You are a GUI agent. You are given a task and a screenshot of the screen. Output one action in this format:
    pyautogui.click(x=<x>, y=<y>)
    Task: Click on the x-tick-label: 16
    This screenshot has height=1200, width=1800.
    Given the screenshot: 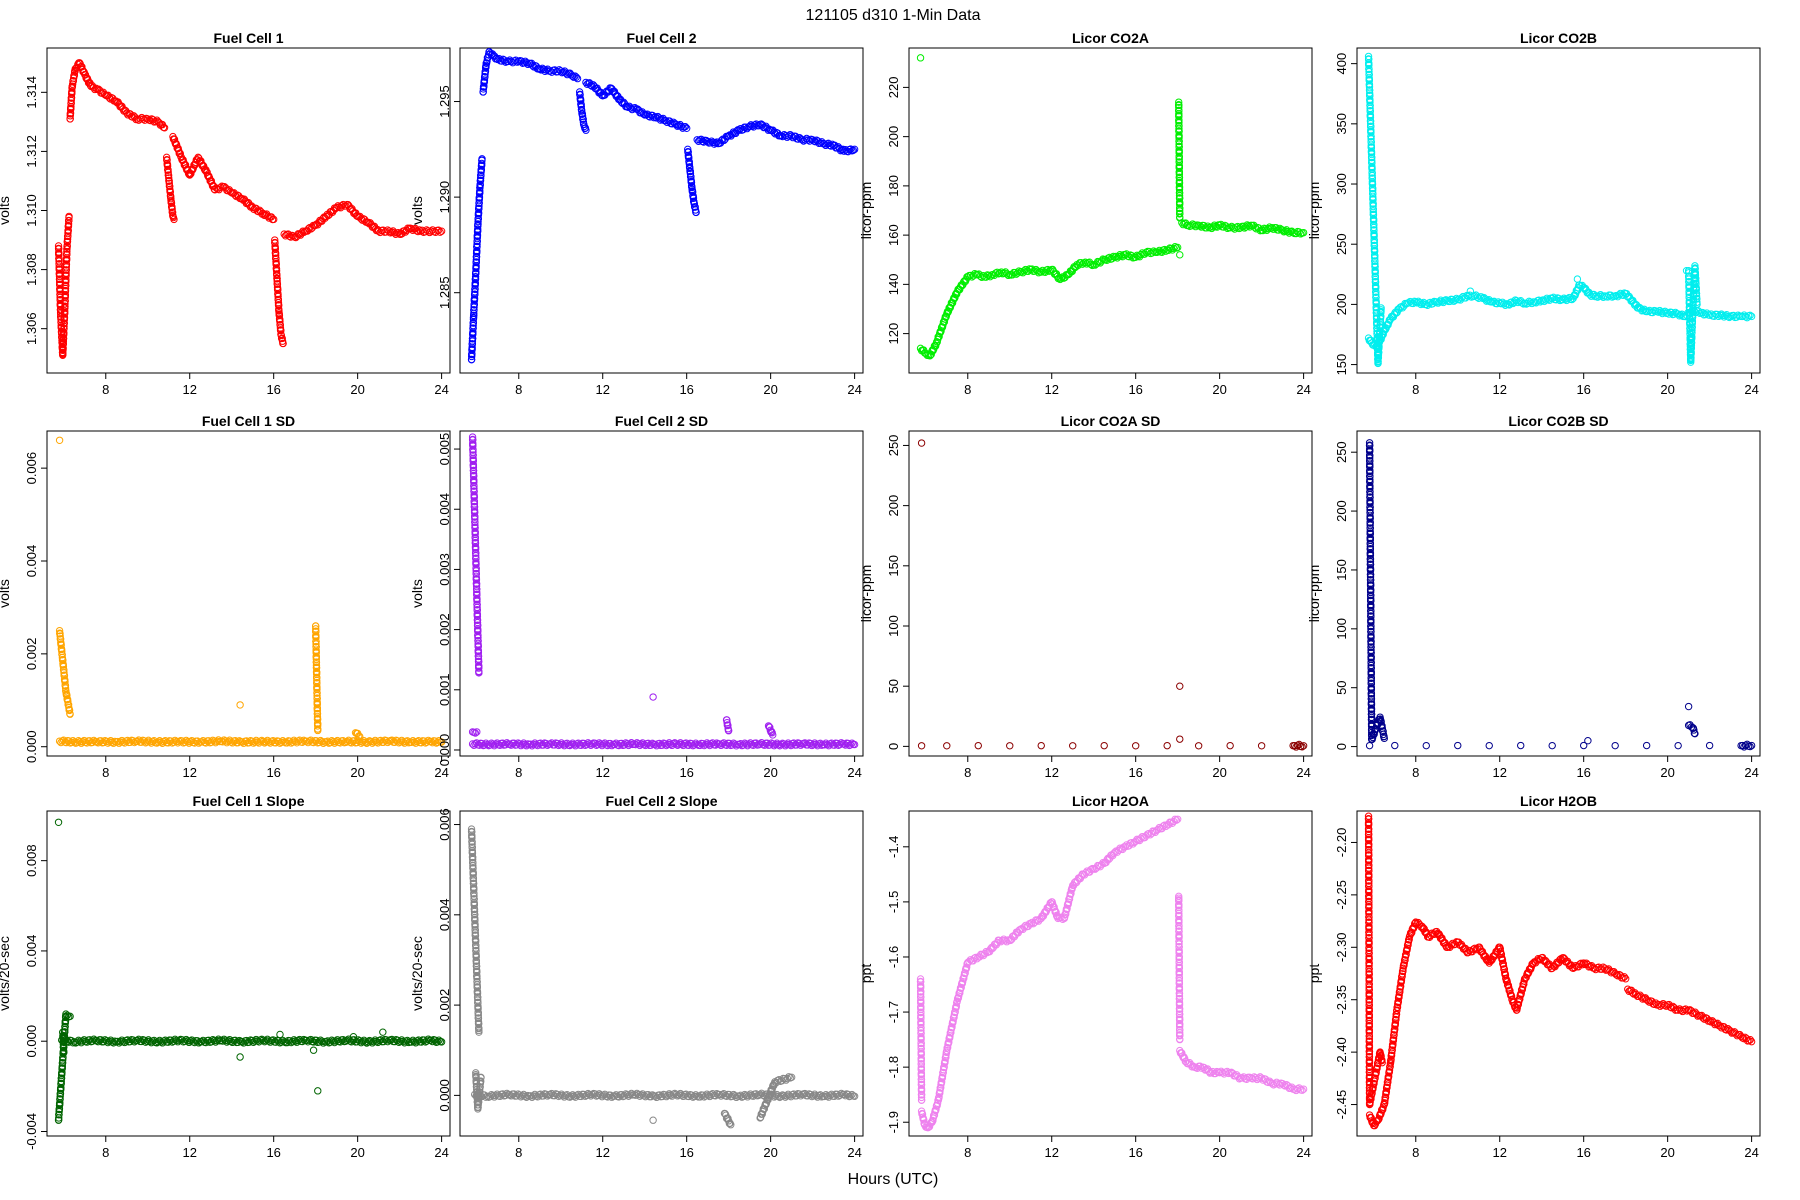 What is the action you would take?
    pyautogui.click(x=273, y=772)
    